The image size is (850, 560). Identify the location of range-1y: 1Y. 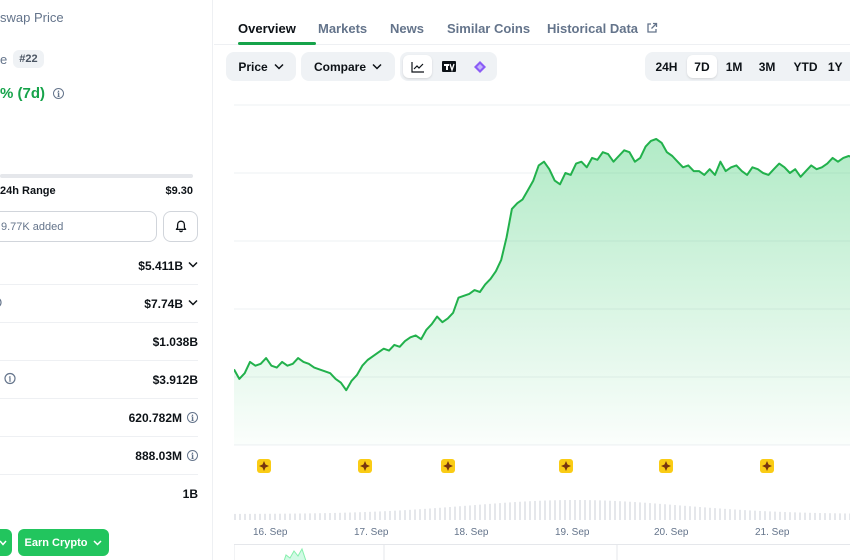
(835, 66).